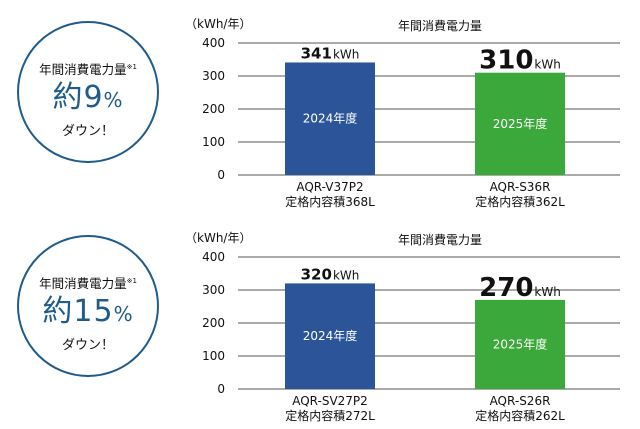 This screenshot has width=640, height=429. I want to click on value-number: 341, so click(316, 53).